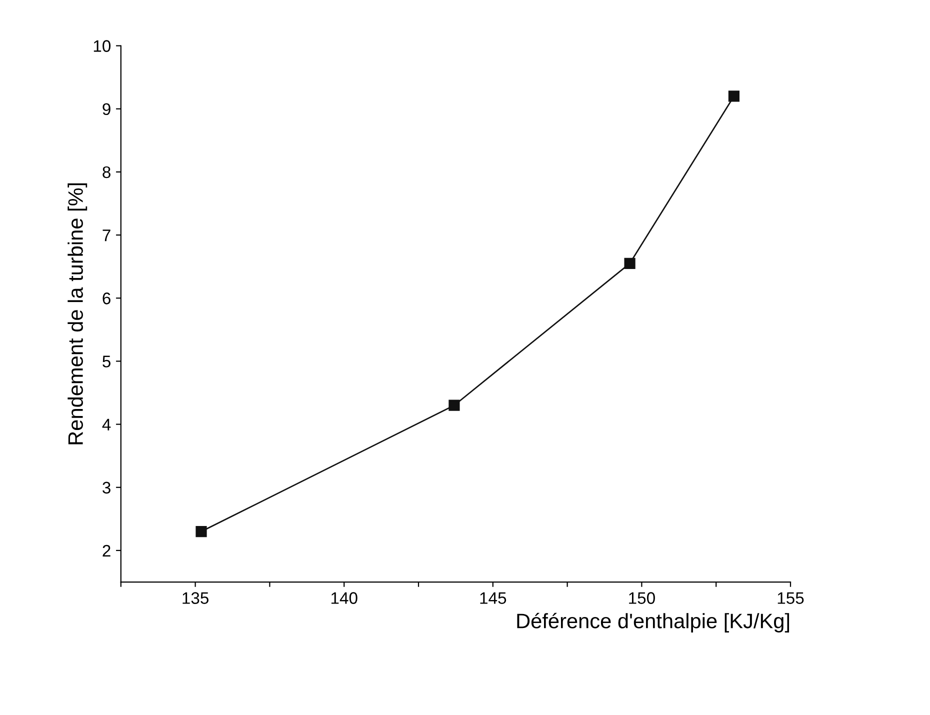  Describe the element at coordinates (106, 109) in the screenshot. I see `y-tick-label: 9` at that location.